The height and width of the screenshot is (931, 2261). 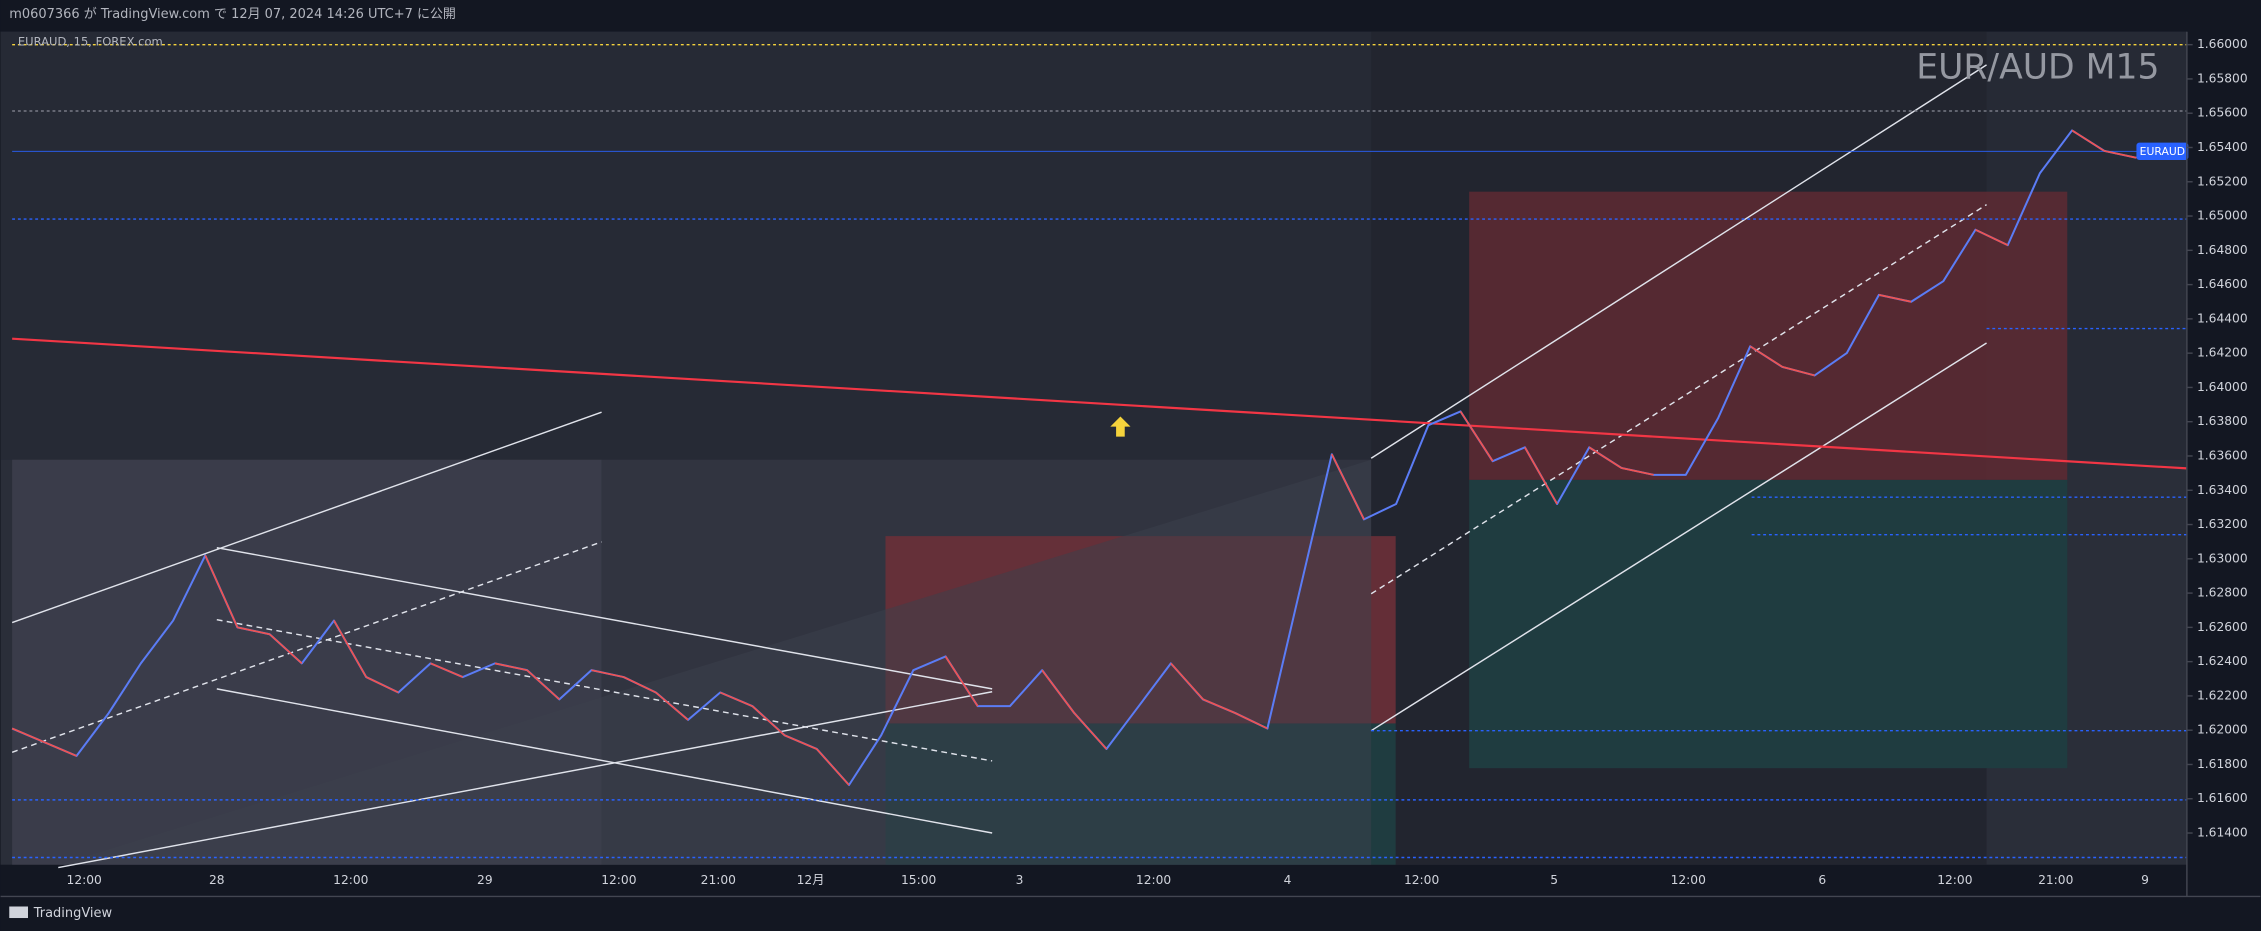 I want to click on y-tick-label: 1.64400, so click(x=2222, y=318).